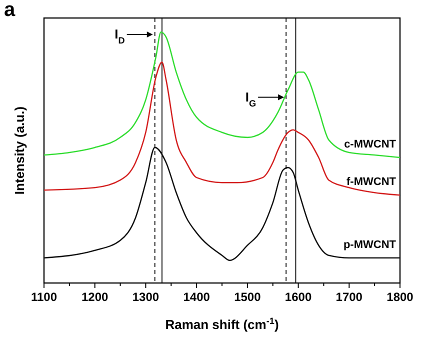 The height and width of the screenshot is (343, 421). What do you see at coordinates (371, 182) in the screenshot?
I see `series-label: f-MWCNT` at bounding box center [371, 182].